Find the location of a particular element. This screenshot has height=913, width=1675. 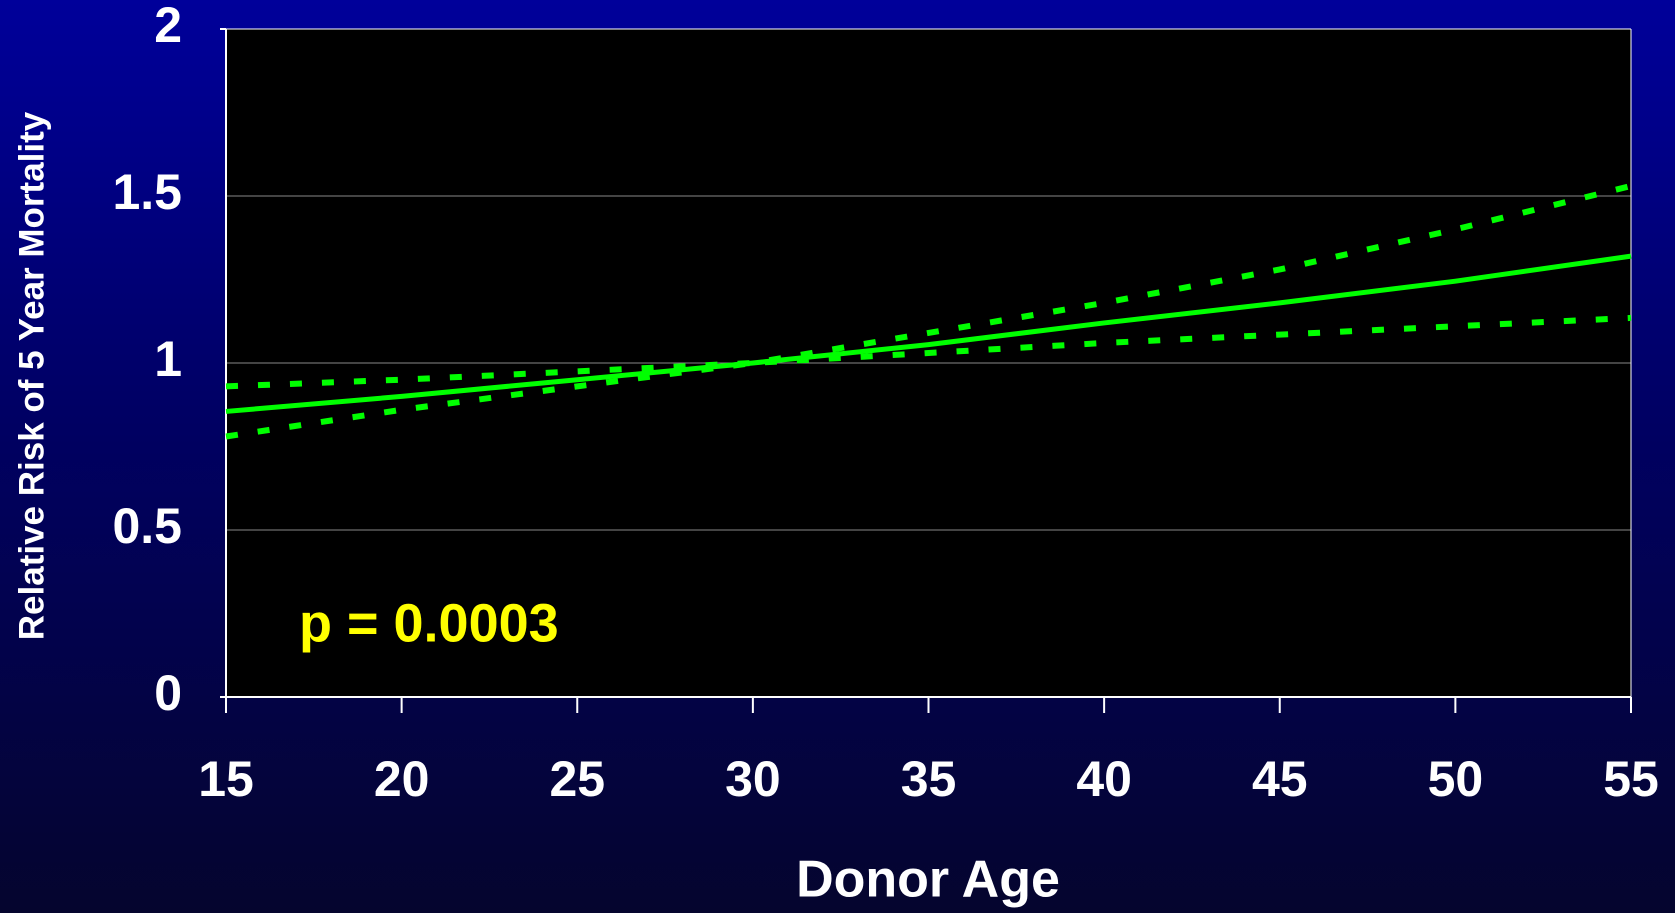

y-tick-label: 1.5 is located at coordinates (147, 192).